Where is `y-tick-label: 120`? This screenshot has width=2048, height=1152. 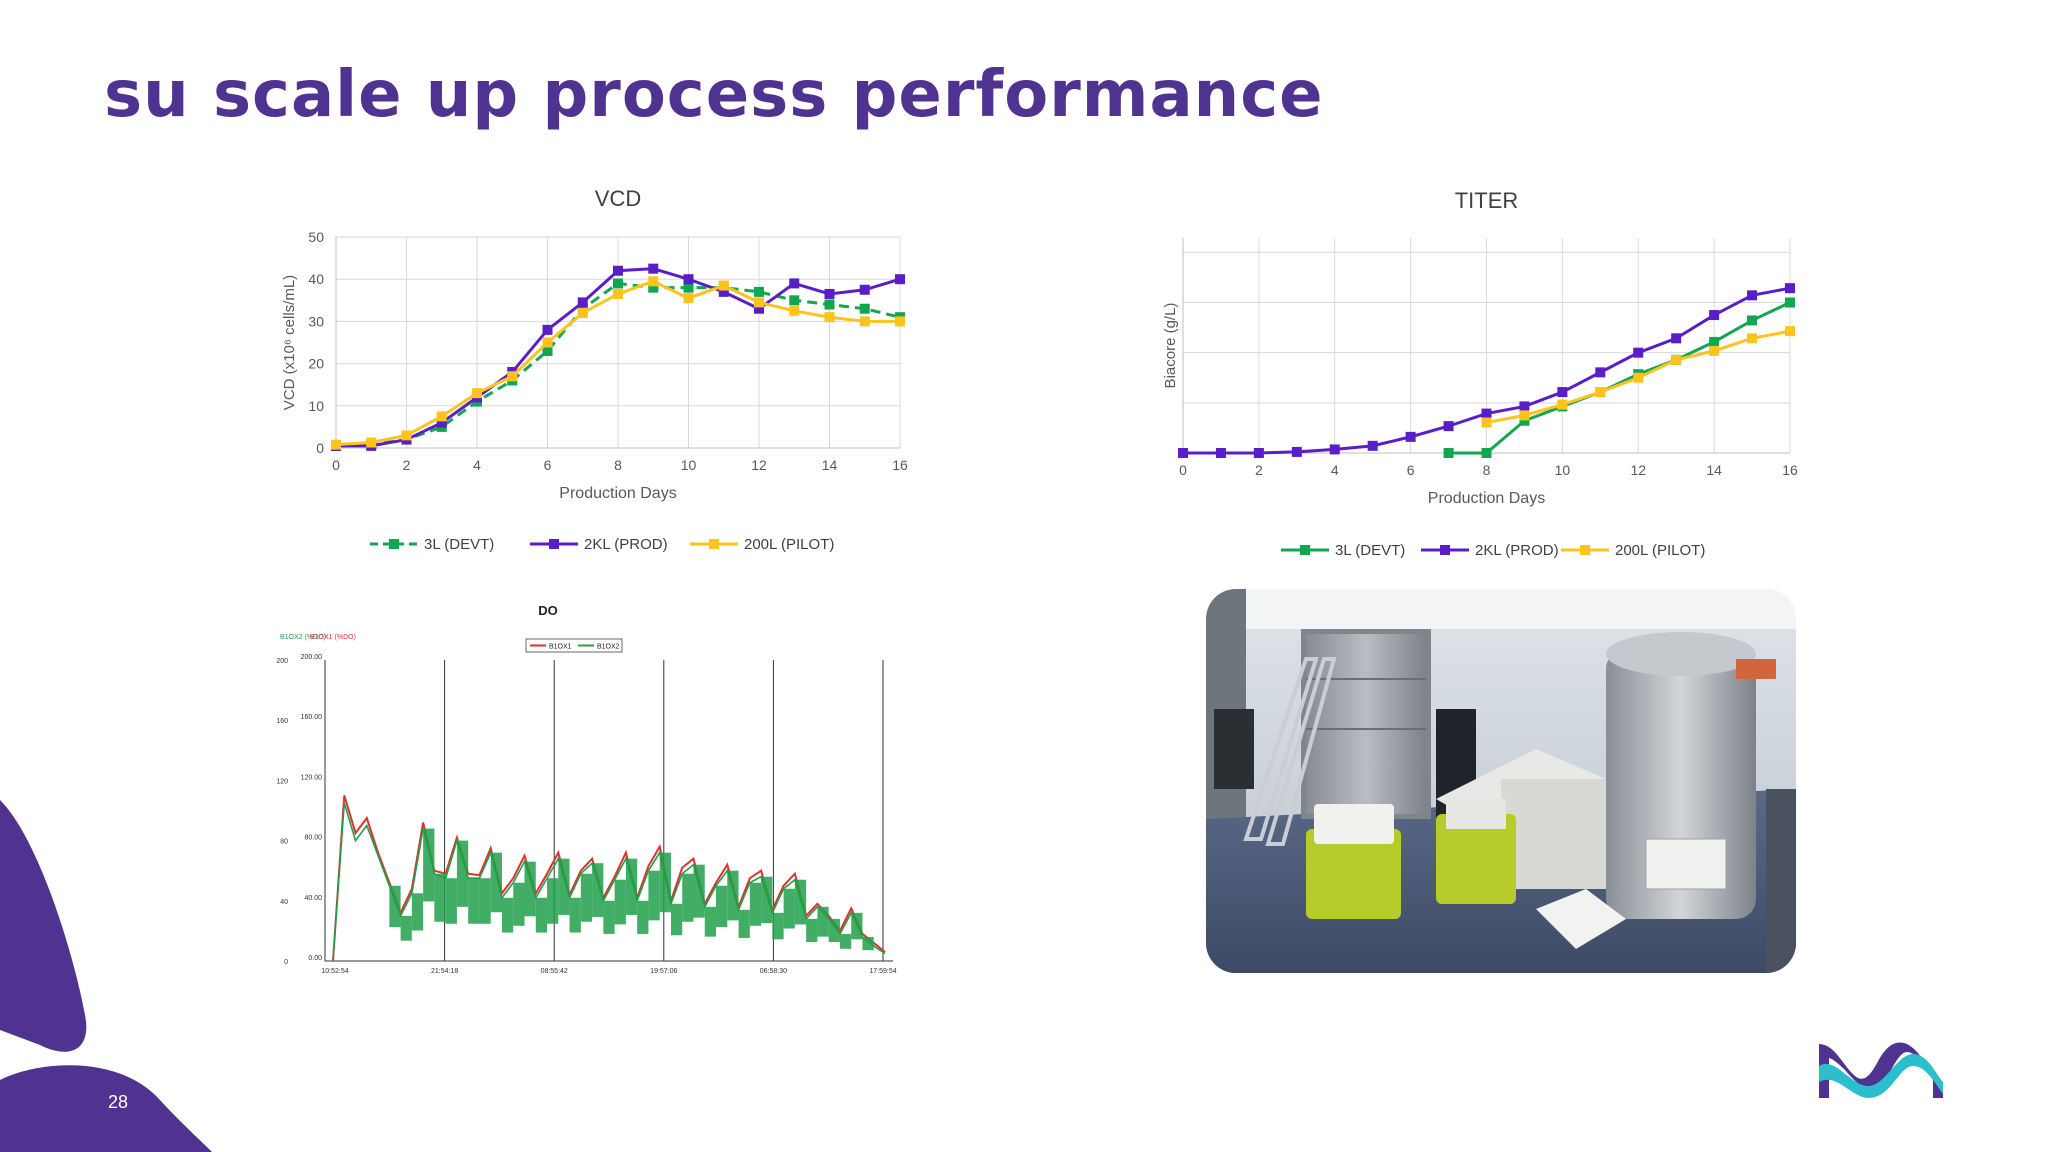 y-tick-label: 120 is located at coordinates (282, 781).